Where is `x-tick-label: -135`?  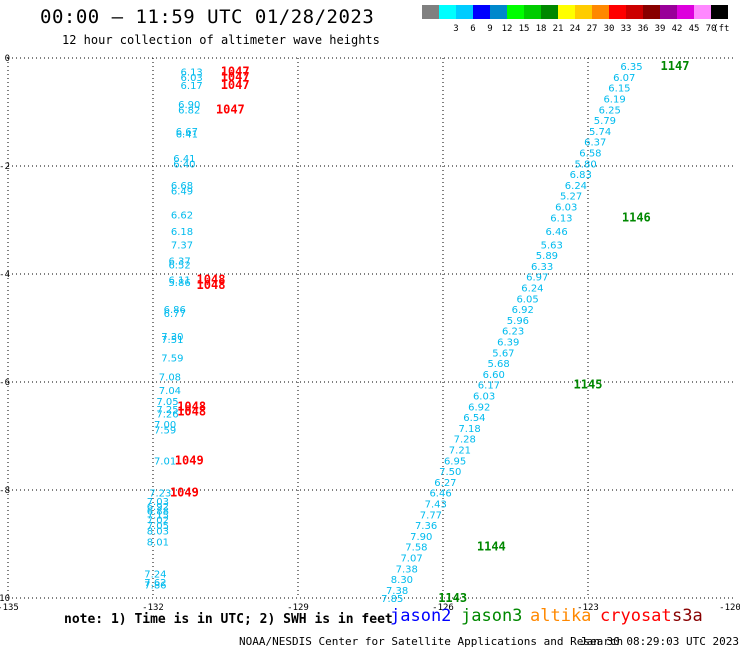 x-tick-label: -135 is located at coordinates (9, 606).